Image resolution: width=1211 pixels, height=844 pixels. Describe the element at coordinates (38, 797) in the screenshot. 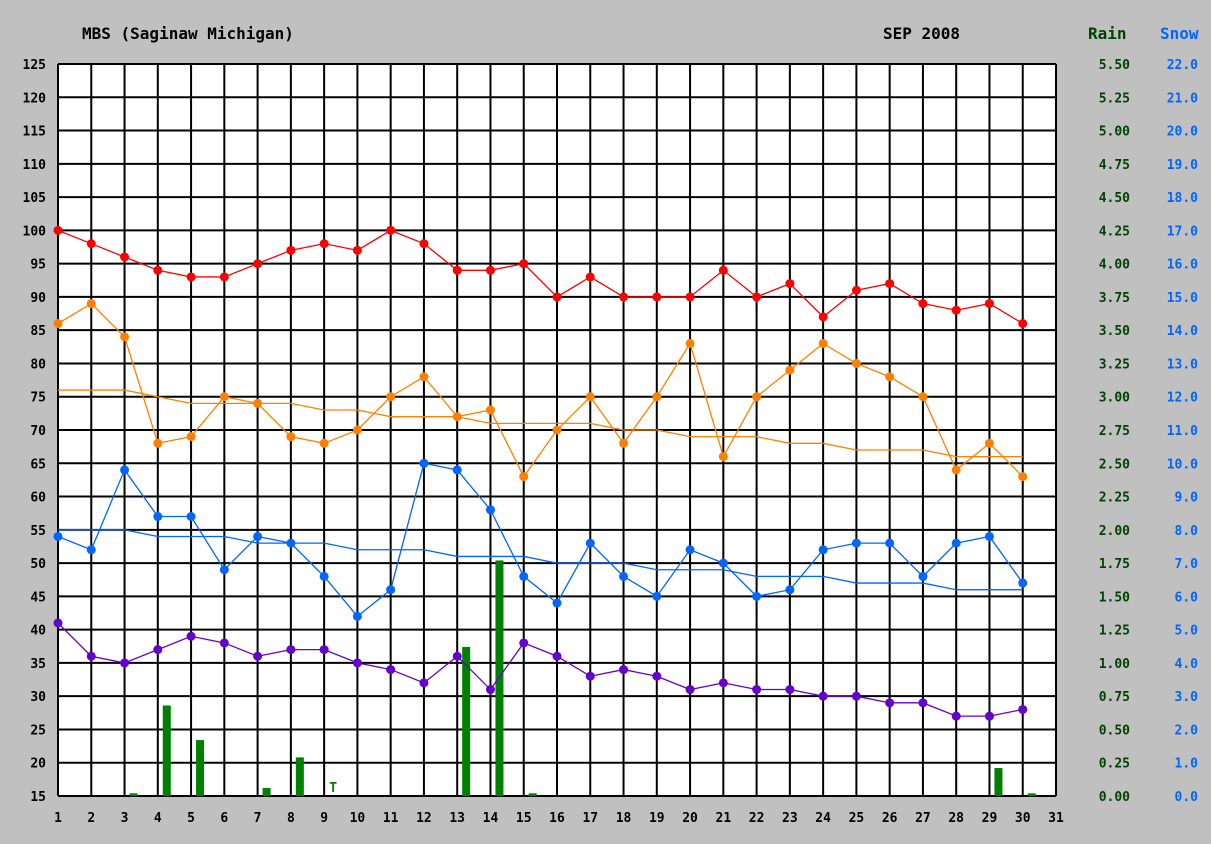

I see `y-tick-label: 15` at that location.